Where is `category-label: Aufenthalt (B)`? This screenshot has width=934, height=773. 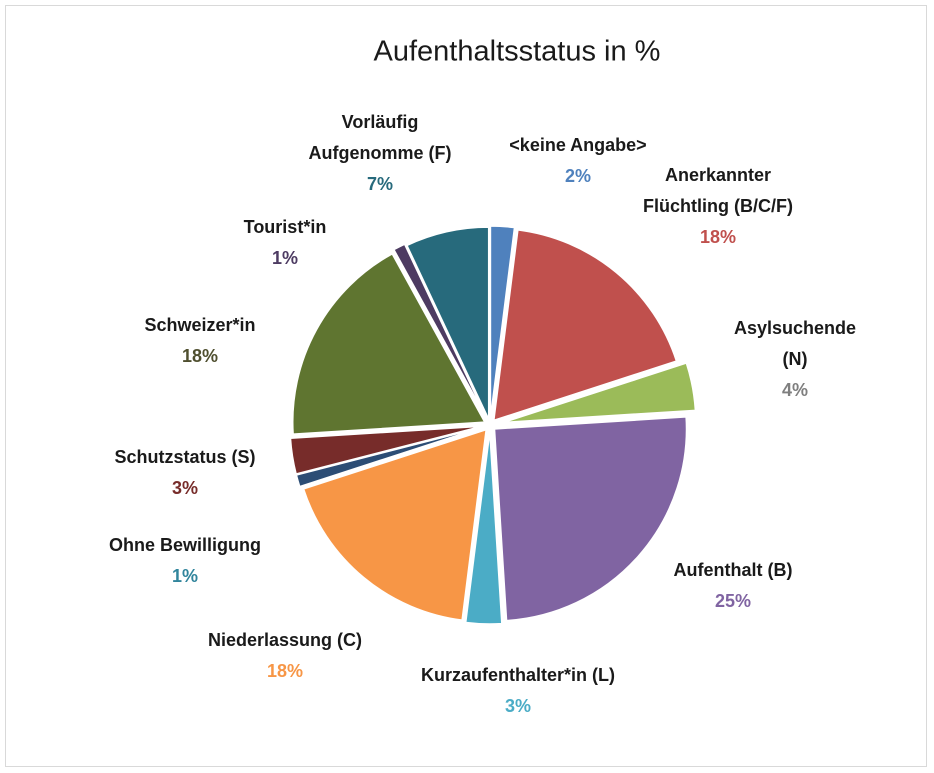 category-label: Aufenthalt (B) is located at coordinates (733, 570).